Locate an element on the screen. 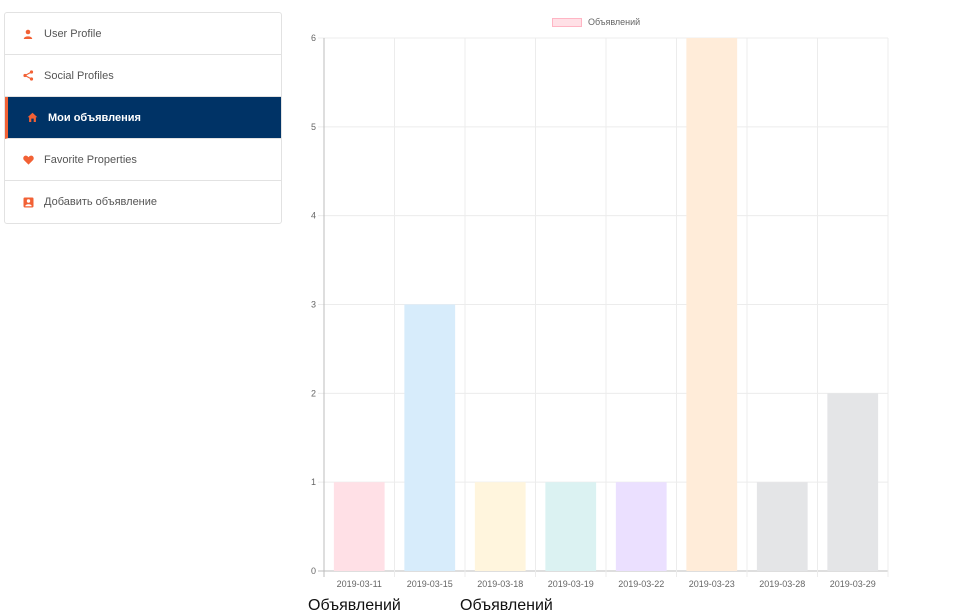 The width and height of the screenshot is (960, 616). x-tick-label: 2019-03-15 is located at coordinates (430, 584).